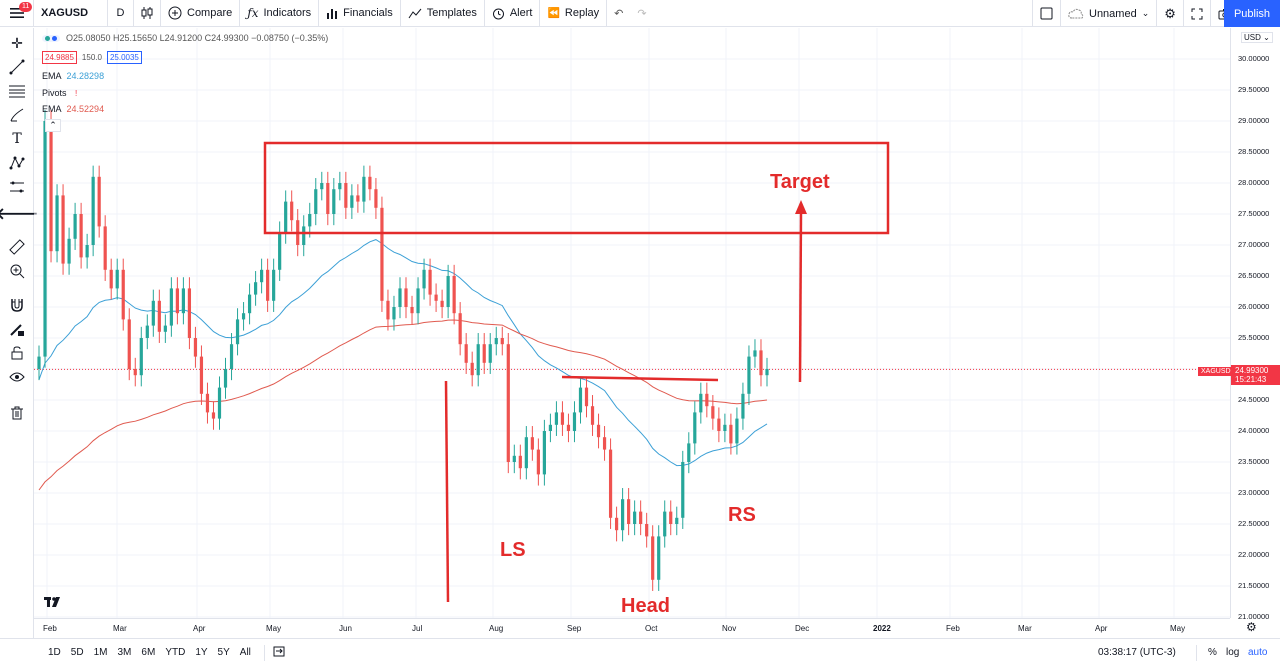 The height and width of the screenshot is (666, 1280). Describe the element at coordinates (1252, 13) in the screenshot. I see `publish-button: Publish` at that location.